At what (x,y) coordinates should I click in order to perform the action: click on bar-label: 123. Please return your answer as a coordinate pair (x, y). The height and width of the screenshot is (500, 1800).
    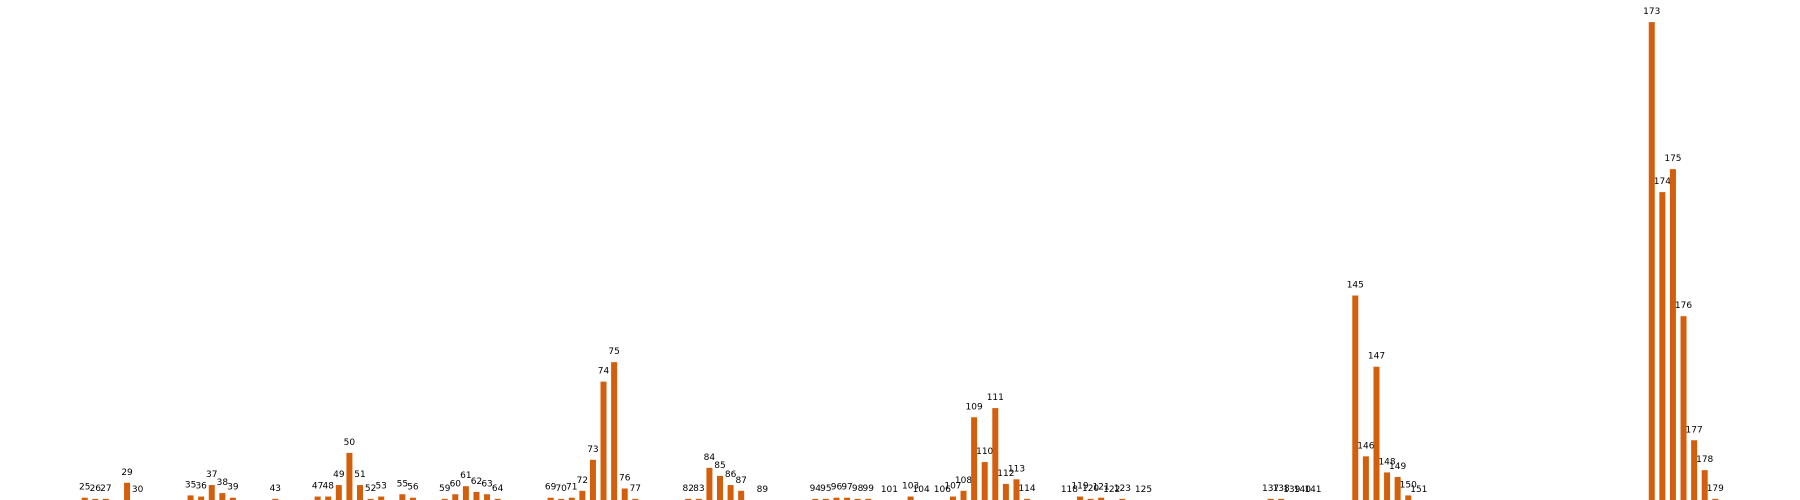
    Looking at the image, I should click on (1122, 489).